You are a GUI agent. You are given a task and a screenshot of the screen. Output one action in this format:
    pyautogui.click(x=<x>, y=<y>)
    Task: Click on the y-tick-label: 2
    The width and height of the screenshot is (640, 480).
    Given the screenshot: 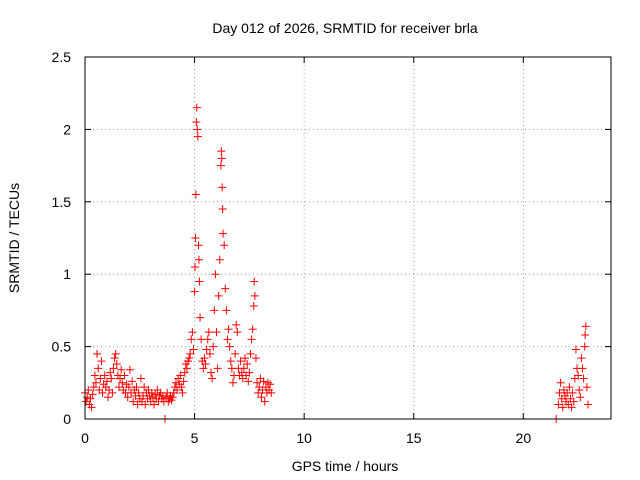 What is the action you would take?
    pyautogui.click(x=67, y=129)
    